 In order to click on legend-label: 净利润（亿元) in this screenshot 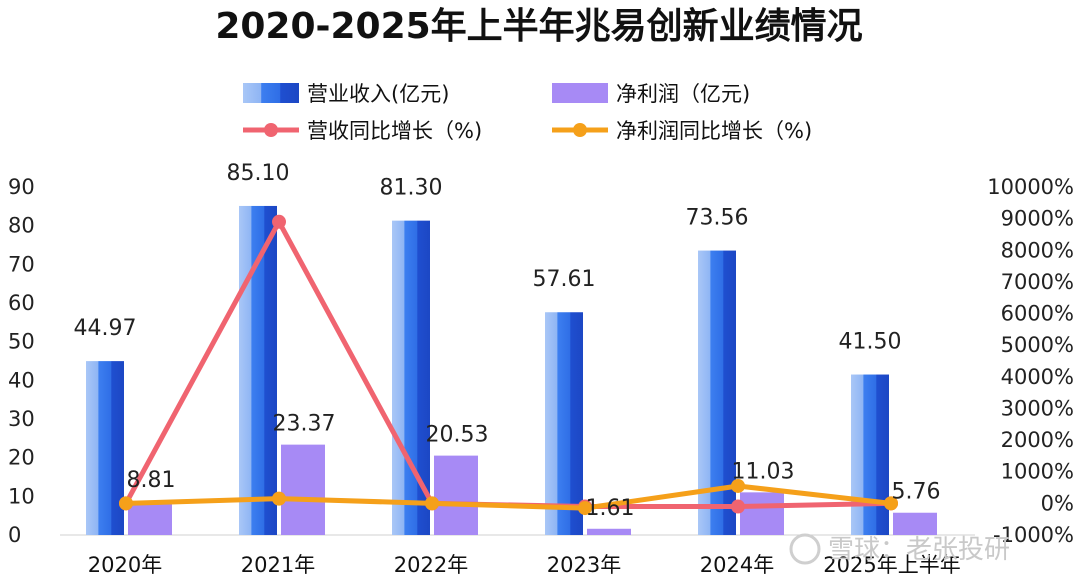, I will do `click(683, 94)`.